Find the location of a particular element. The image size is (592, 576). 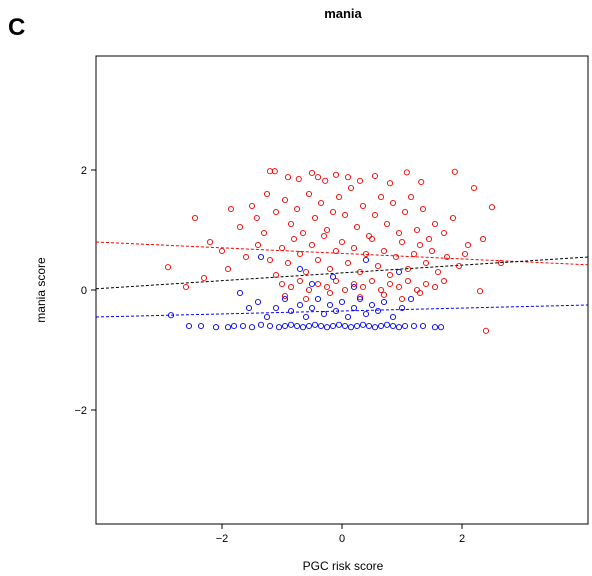

fit-lines-group is located at coordinates (342, 279).